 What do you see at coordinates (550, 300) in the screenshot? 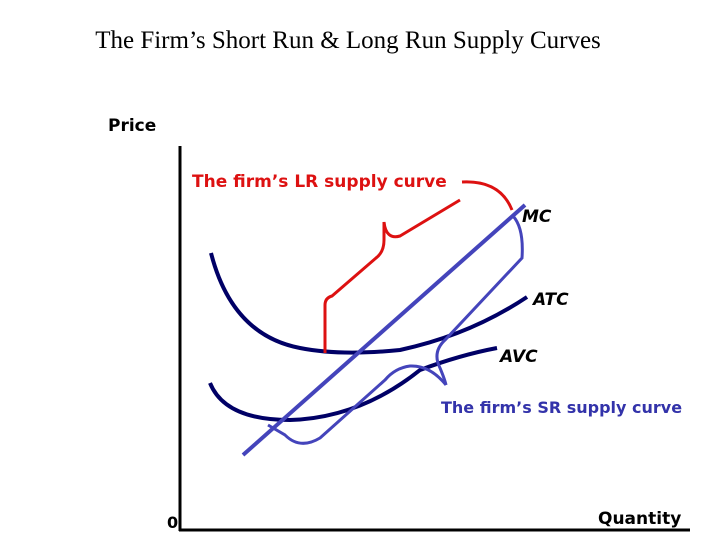
I see `atc-label: ATC` at bounding box center [550, 300].